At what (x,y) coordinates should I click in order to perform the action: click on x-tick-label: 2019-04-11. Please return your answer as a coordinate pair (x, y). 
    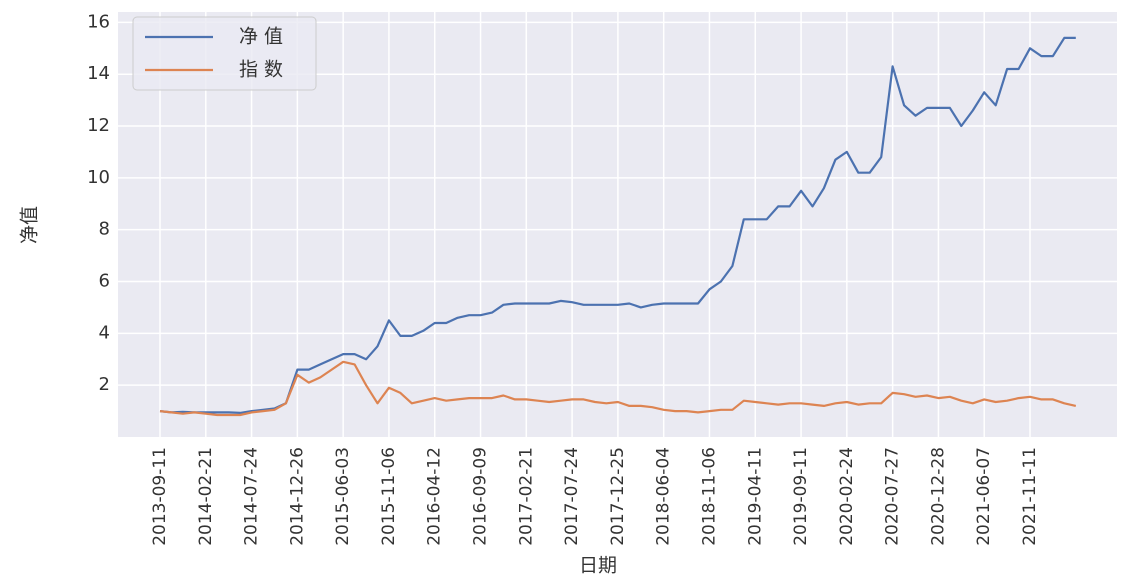
    Looking at the image, I should click on (755, 496).